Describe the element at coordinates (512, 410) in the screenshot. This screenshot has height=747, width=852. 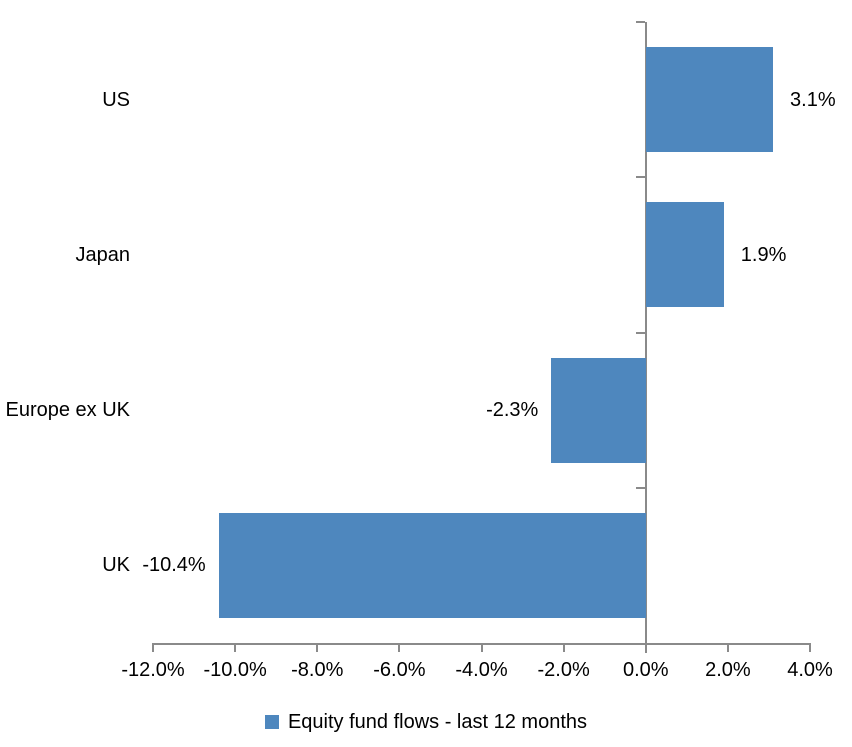
I see `bar-value-label-europe-ex-uk: -2.3%` at that location.